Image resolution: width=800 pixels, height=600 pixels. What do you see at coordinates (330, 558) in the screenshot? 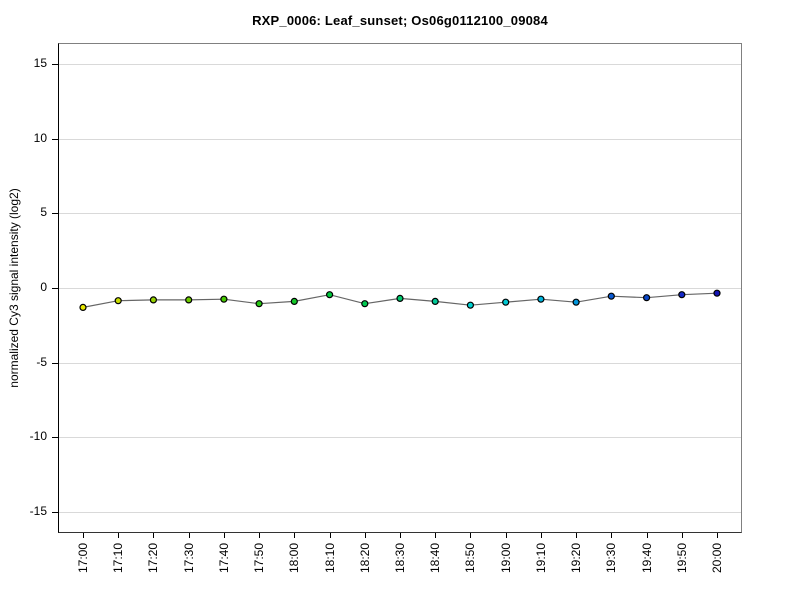
I see `x-axis-tick-label: 18:10` at bounding box center [330, 558].